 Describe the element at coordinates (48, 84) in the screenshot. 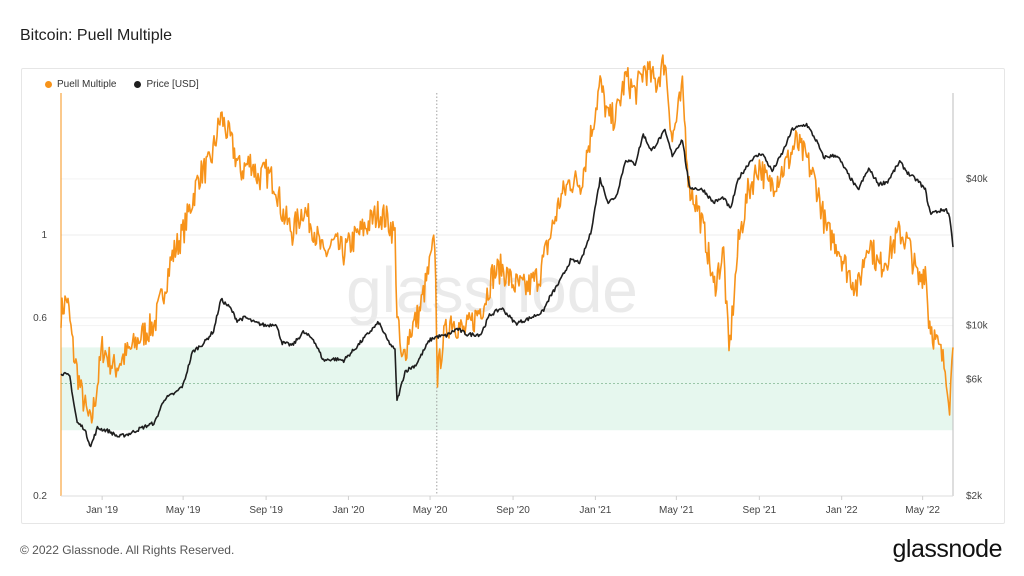

I see `legend-dot-puell` at that location.